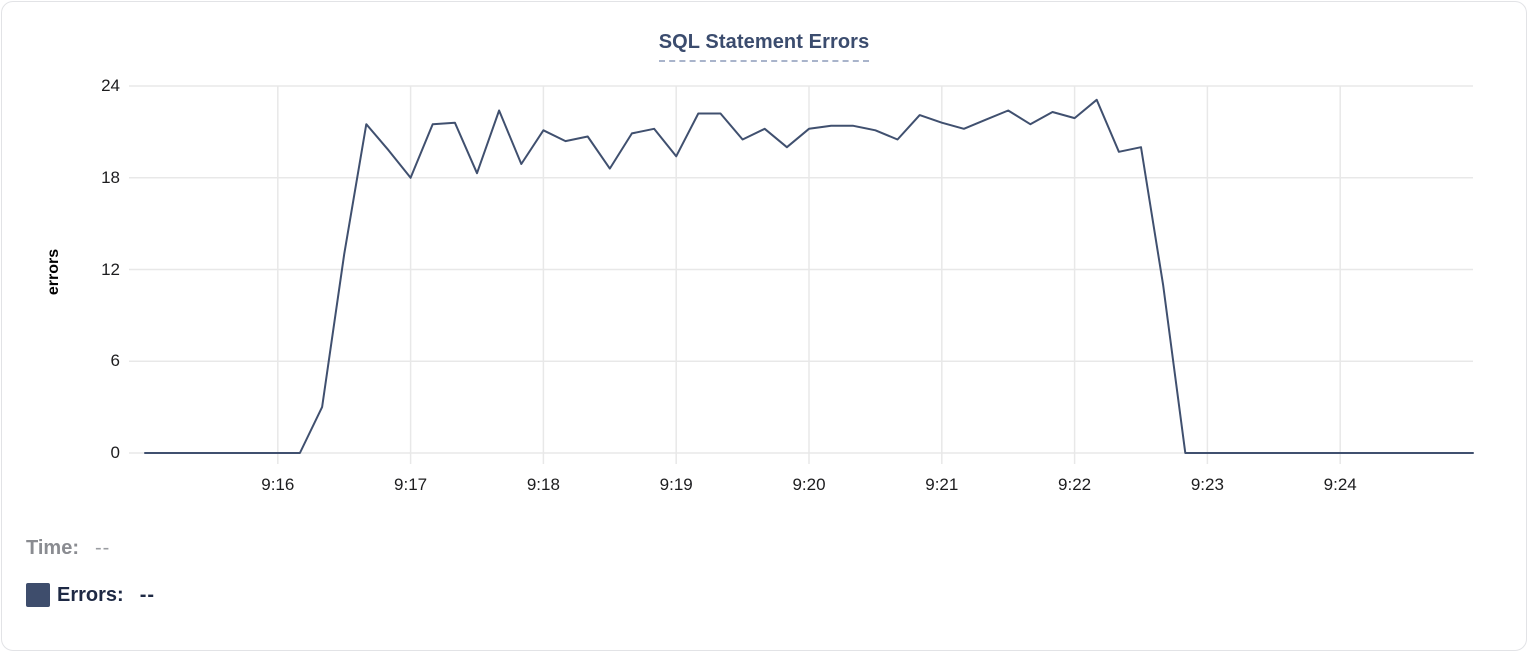 The image size is (1528, 654). I want to click on tooltip-readout: Time: -- Errors: --, so click(90, 582).